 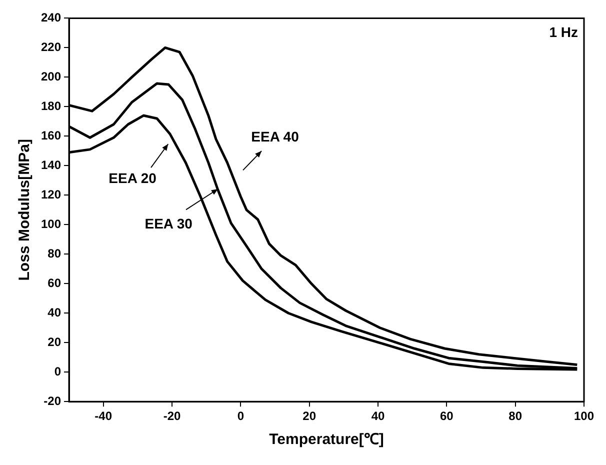 I want to click on y-tick-label: 120, so click(x=51, y=194).